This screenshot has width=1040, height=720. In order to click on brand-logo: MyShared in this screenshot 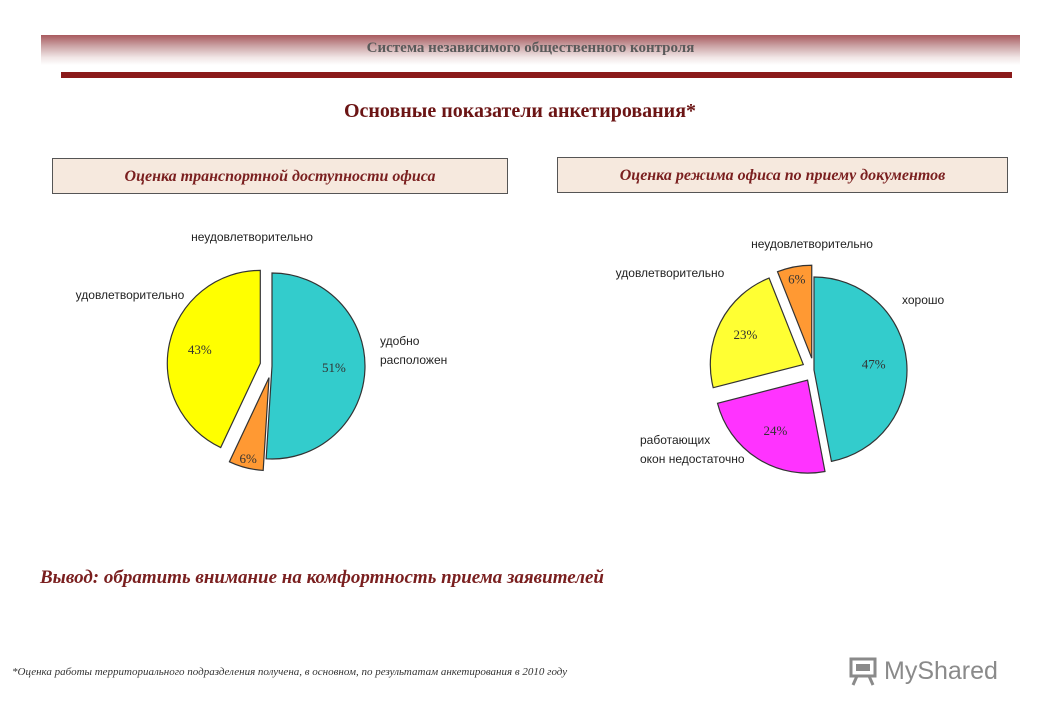, I will do `click(923, 671)`.